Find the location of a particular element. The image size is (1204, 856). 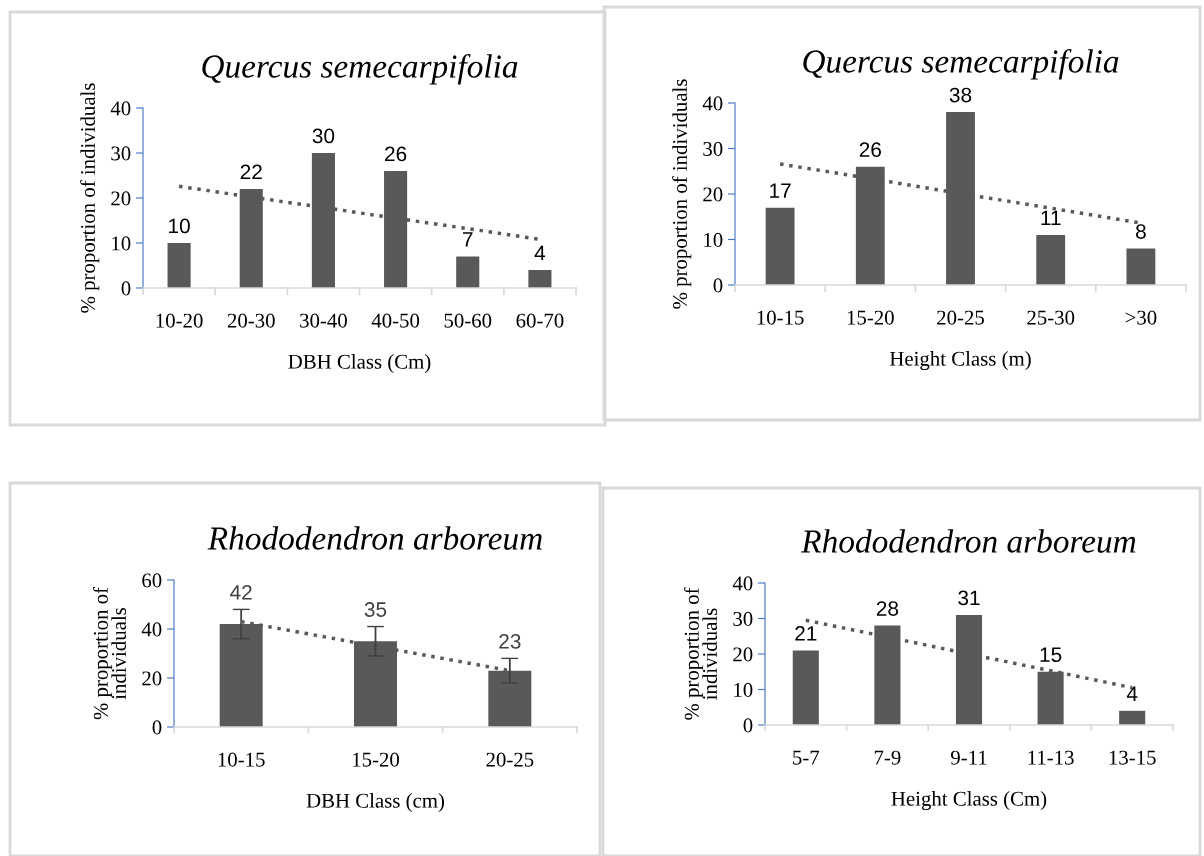

x-axis-title: DBH Class (cm) is located at coordinates (375, 803).